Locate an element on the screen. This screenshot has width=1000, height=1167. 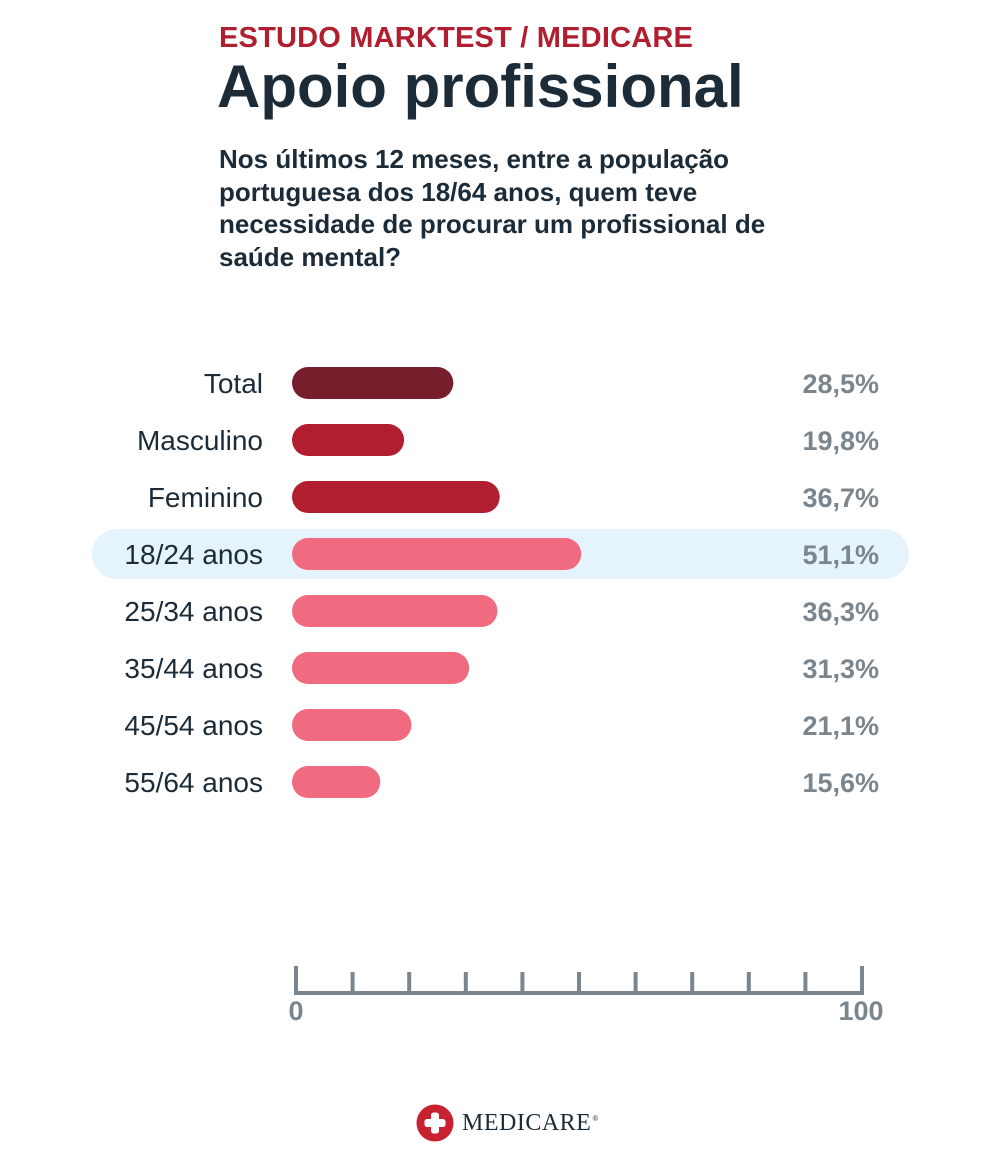
value-label-total: 28,5% is located at coordinates (840, 384).